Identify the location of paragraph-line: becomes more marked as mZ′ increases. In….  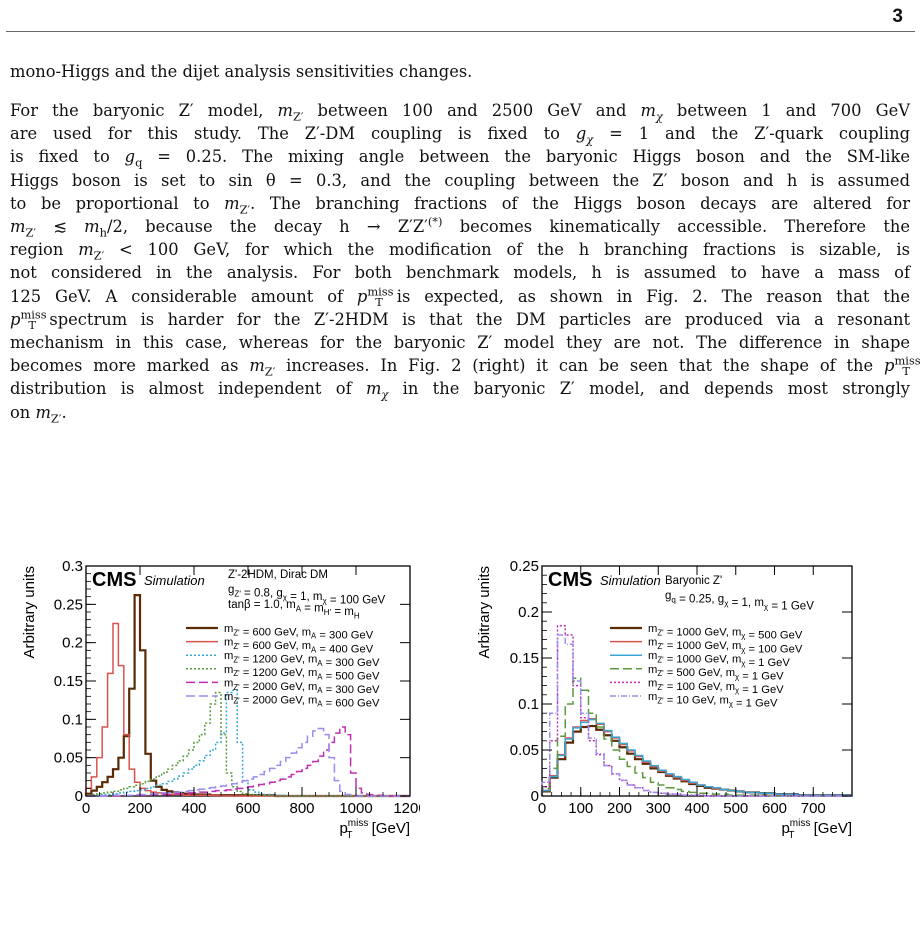
(465, 366).